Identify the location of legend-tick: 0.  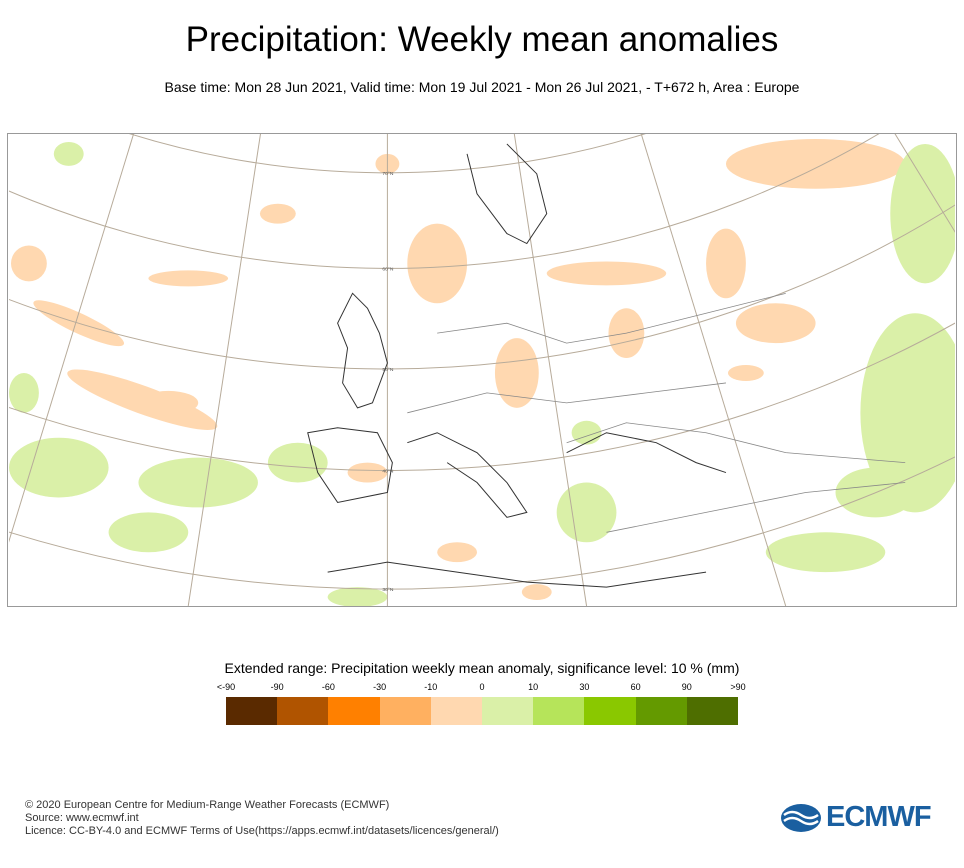
(482, 687).